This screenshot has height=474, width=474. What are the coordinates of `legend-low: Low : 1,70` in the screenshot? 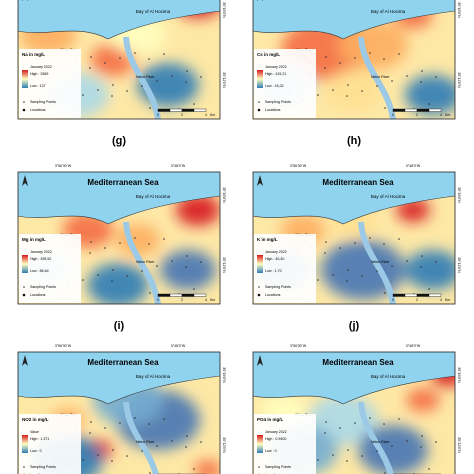 It's located at (273, 271).